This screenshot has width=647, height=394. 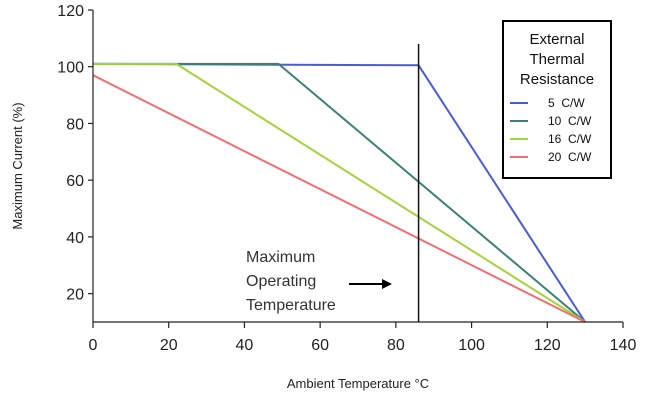 I want to click on legend-title-3: Resistance, so click(x=557, y=79).